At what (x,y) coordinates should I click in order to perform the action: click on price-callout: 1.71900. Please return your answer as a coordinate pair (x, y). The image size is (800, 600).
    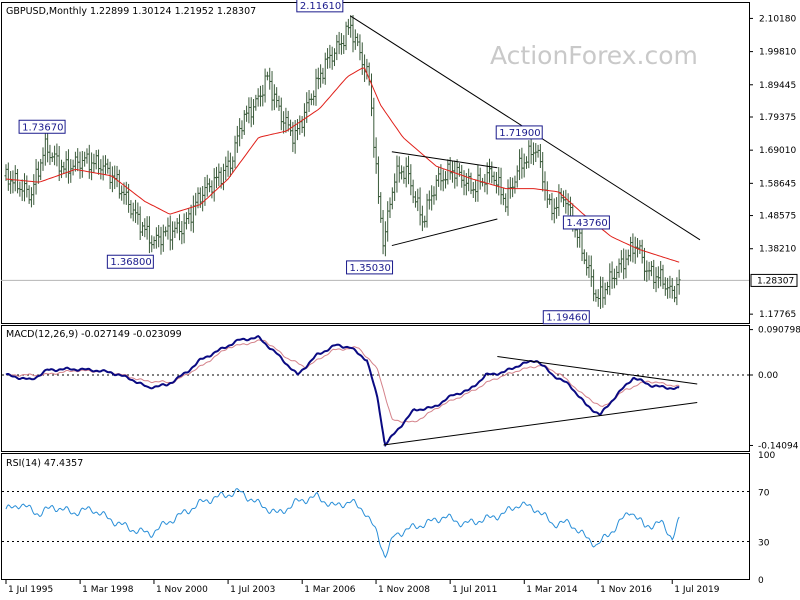
    Looking at the image, I should click on (519, 132).